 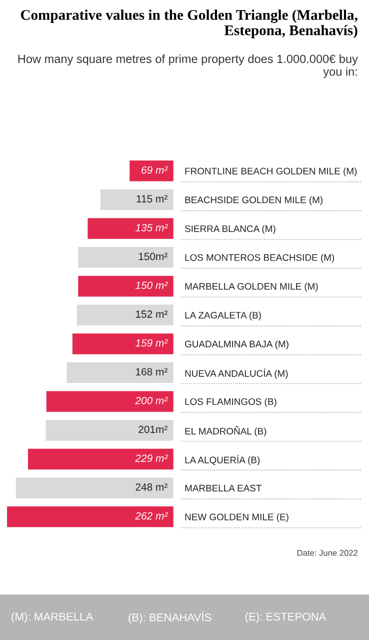 I want to click on text: (E): ESTEPONA, so click(x=285, y=617).